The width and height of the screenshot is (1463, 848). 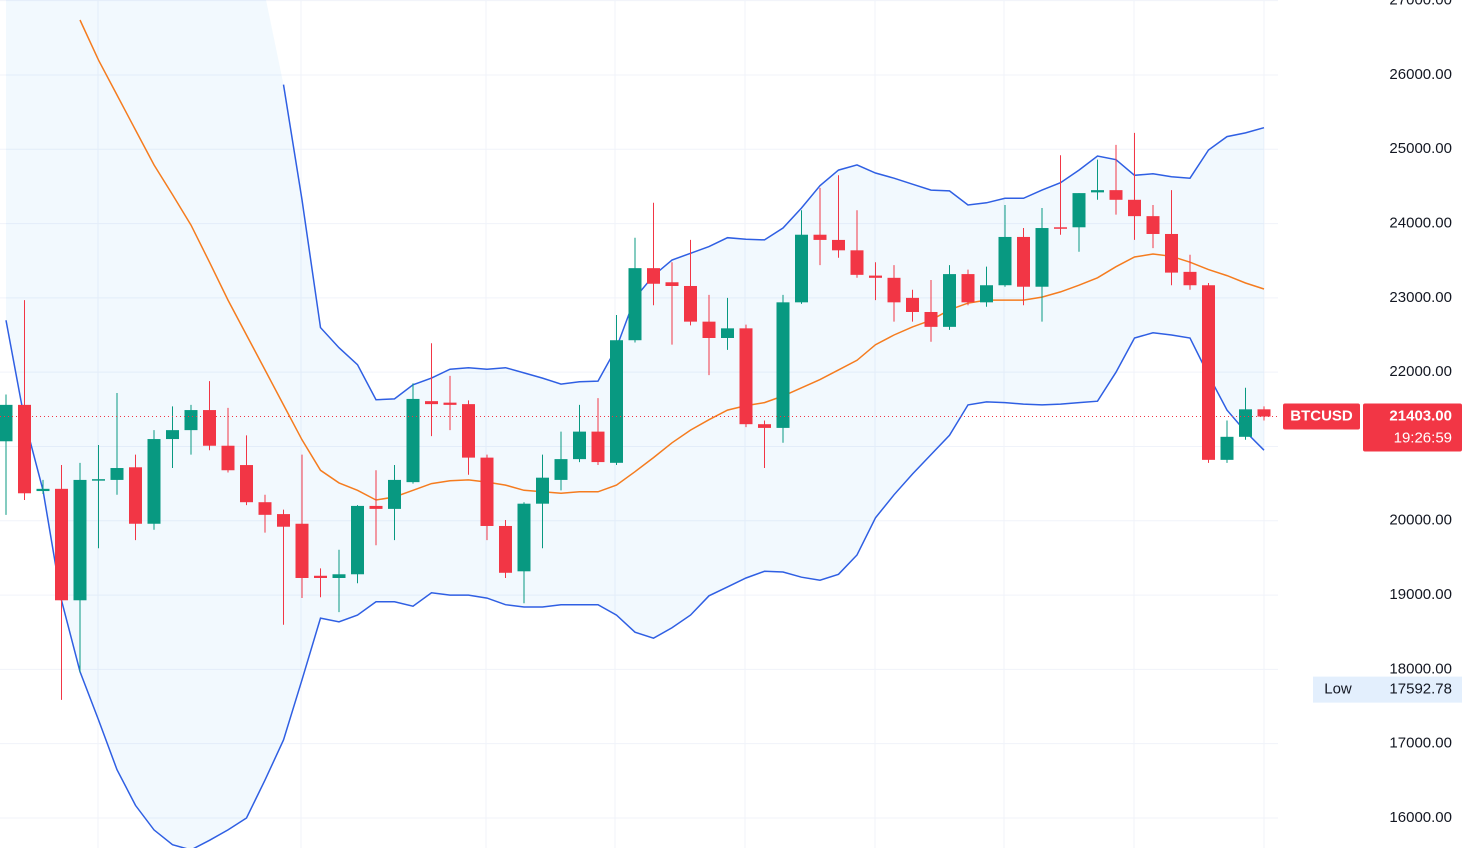 I want to click on price-tags: BTCUSD 21403.00 19:26:59 Low 17592.78, so click(x=1372, y=553).